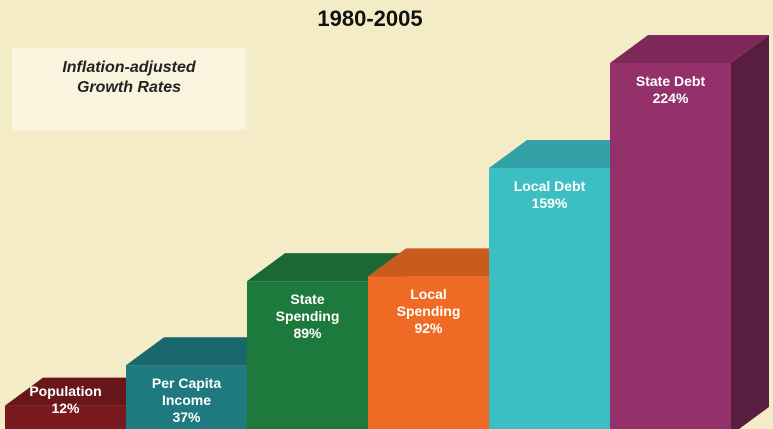  I want to click on subtitle: Inflation-adjusted Growth Rates, so click(129, 77).